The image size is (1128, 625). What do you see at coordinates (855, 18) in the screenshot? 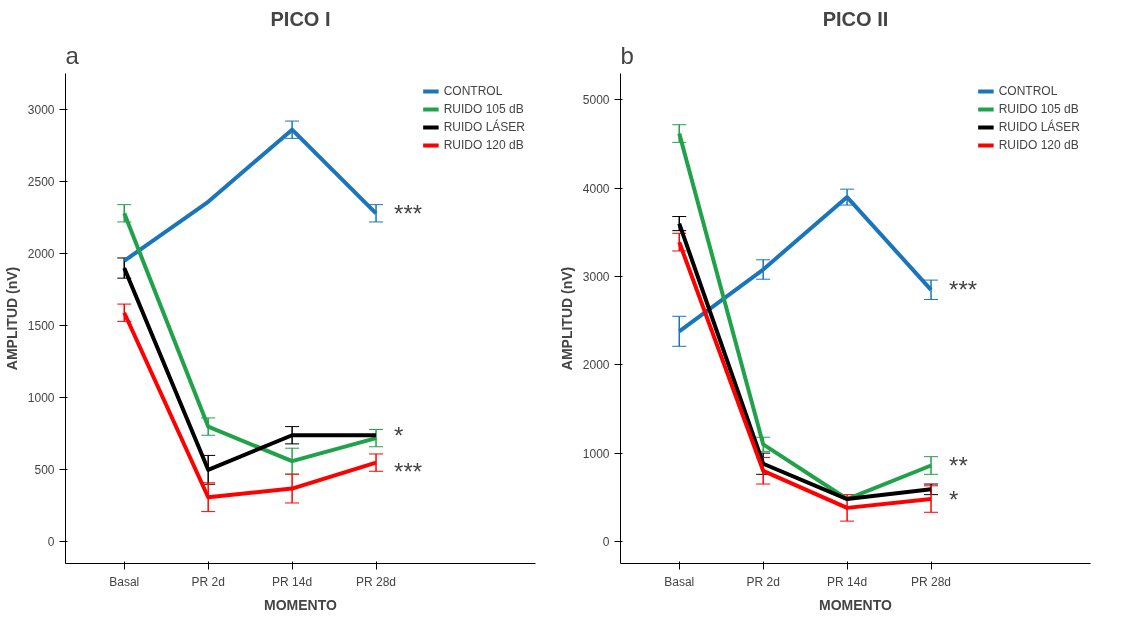
I see `chart-title: PICO II` at bounding box center [855, 18].